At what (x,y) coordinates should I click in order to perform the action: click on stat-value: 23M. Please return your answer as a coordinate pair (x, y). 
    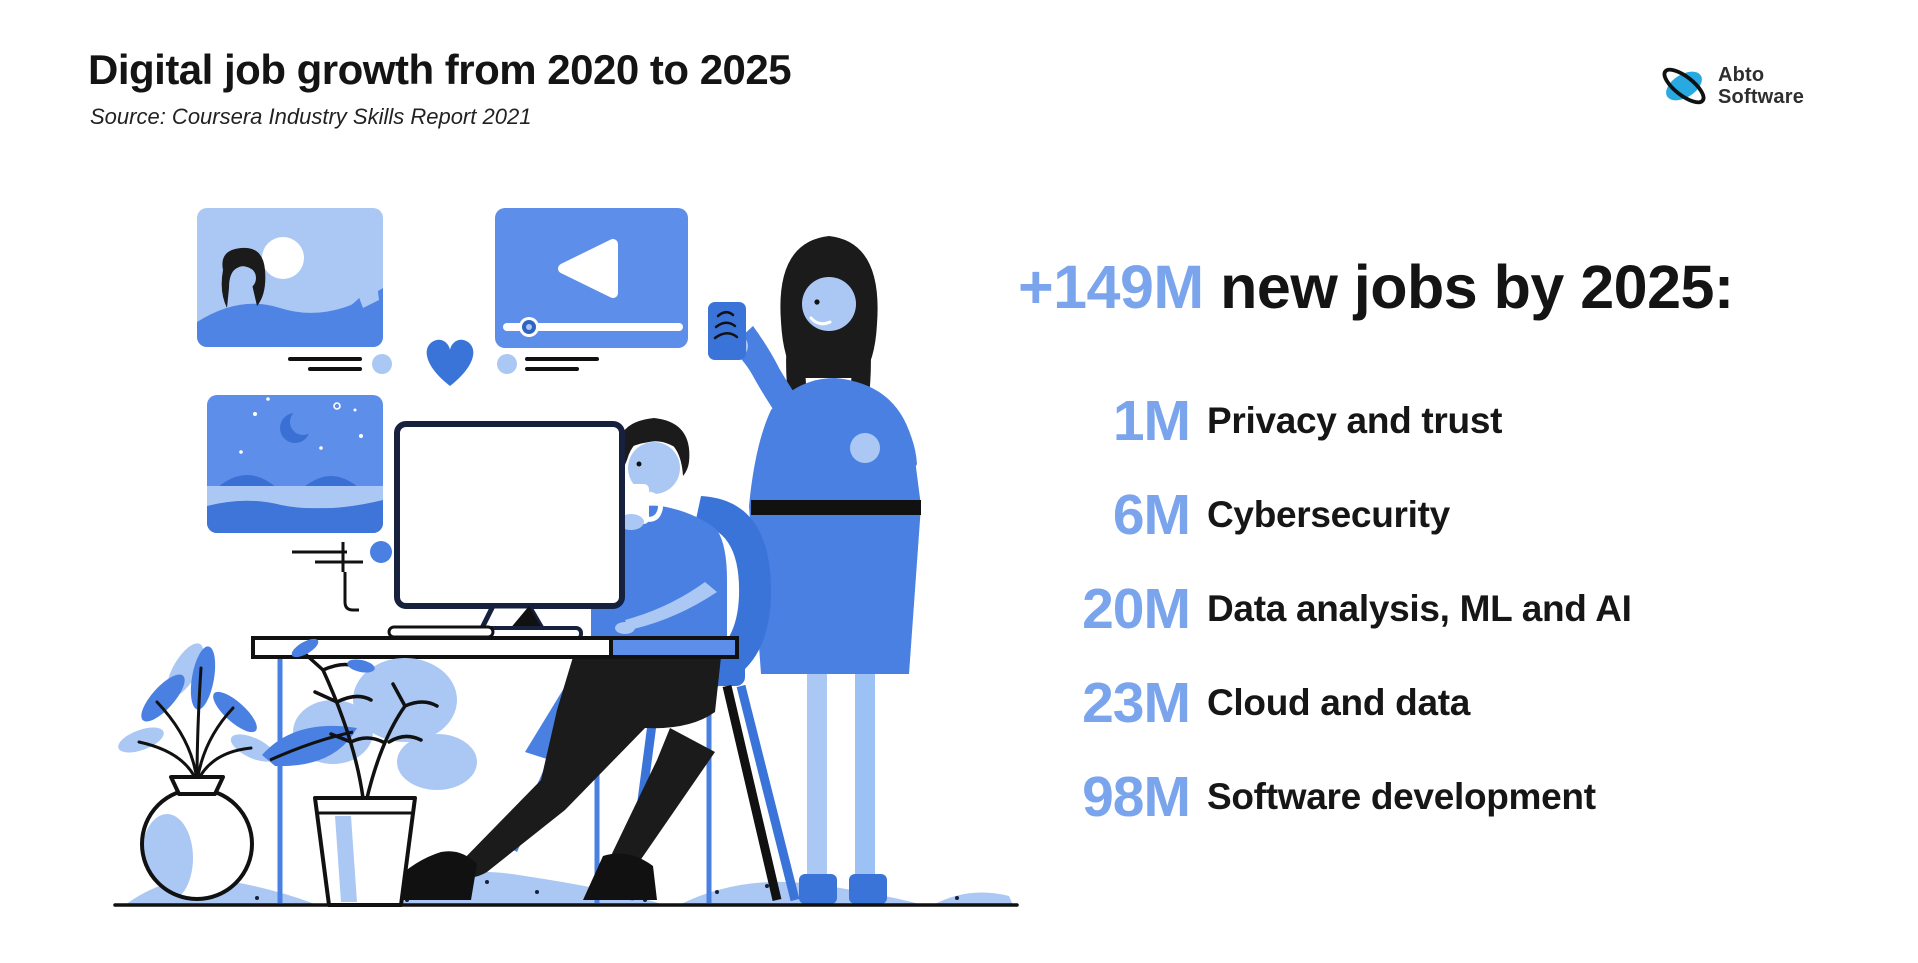
    Looking at the image, I should click on (1136, 703).